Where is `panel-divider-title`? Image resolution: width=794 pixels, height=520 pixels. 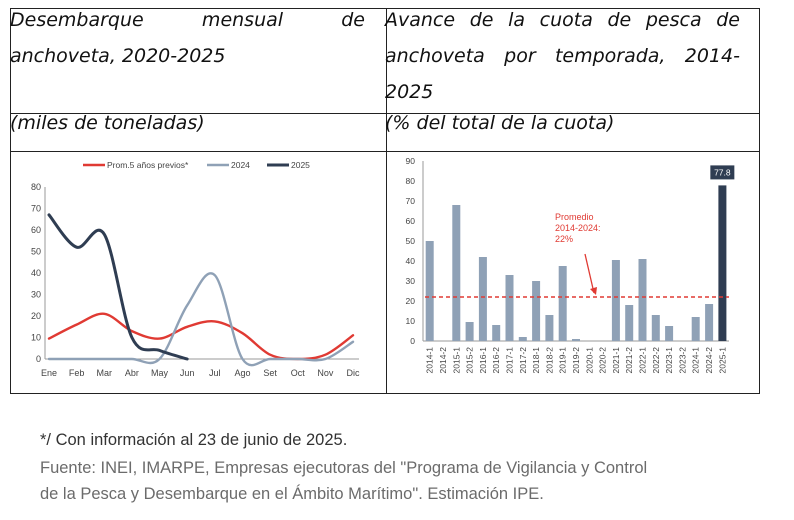
panel-divider-title is located at coordinates (385, 113).